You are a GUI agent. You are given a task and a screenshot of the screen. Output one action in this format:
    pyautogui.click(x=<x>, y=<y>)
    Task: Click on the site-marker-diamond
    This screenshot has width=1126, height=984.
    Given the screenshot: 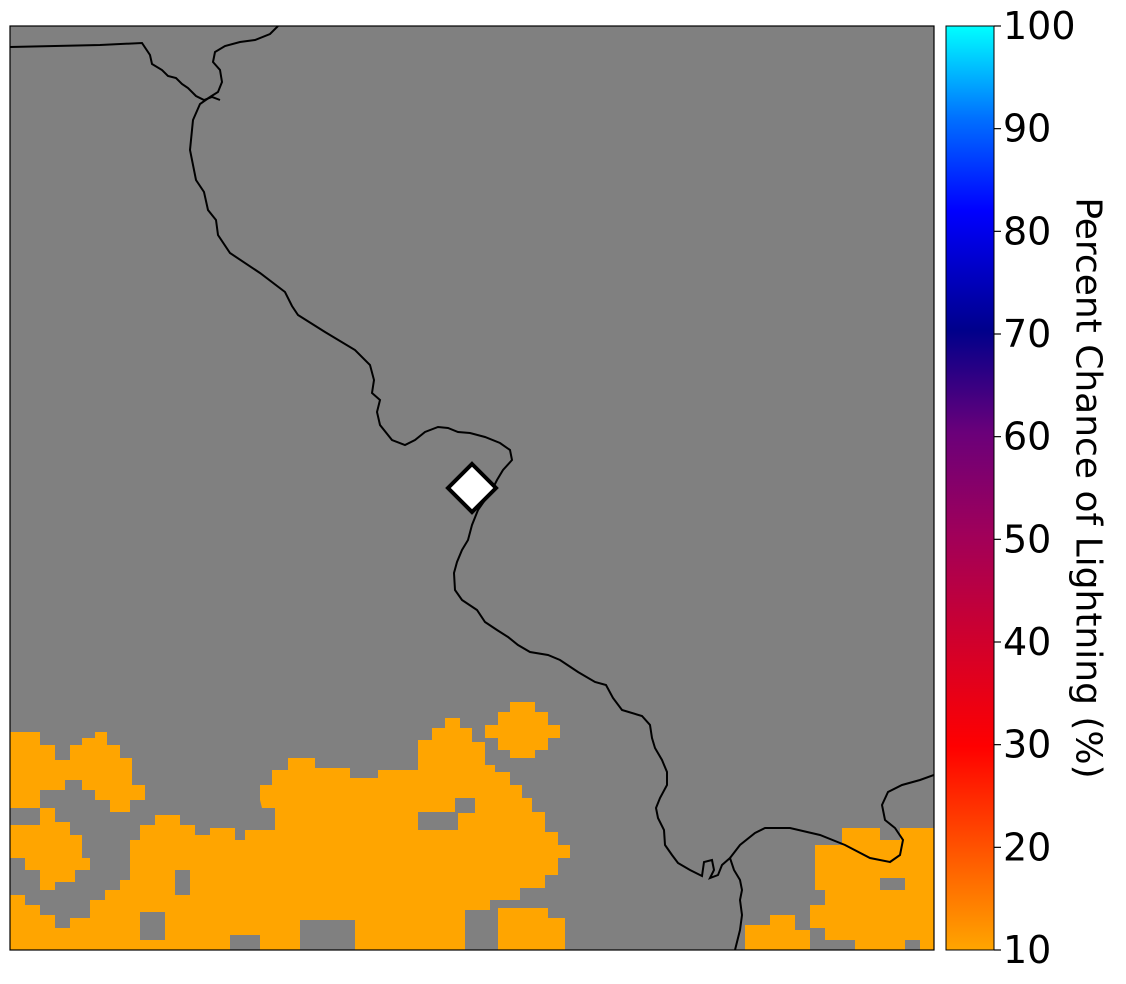 What is the action you would take?
    pyautogui.click(x=472, y=488)
    